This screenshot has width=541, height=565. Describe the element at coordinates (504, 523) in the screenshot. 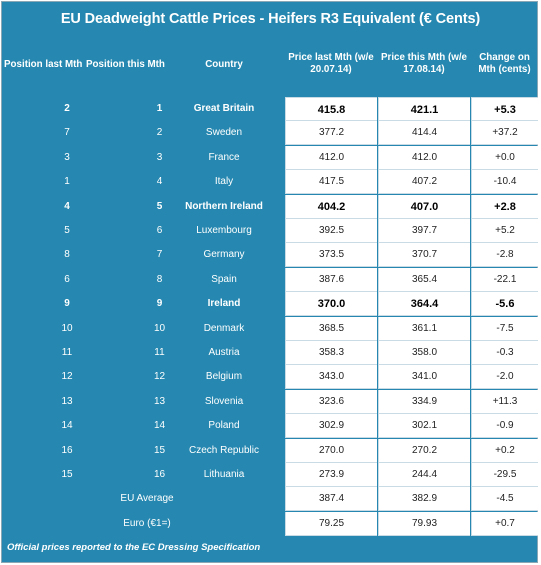

I see `change-cell: +0.7` at that location.